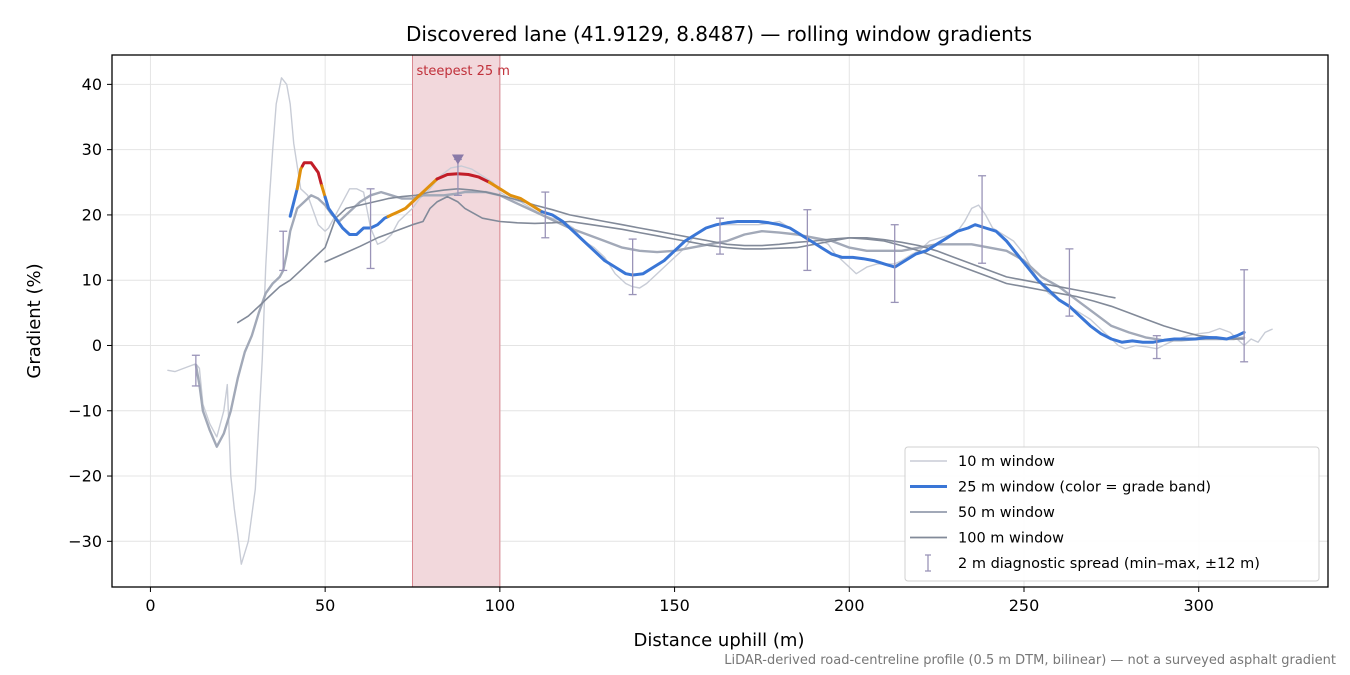  What do you see at coordinates (1006, 513) in the screenshot?
I see `legend-label: 50 m window` at bounding box center [1006, 513].